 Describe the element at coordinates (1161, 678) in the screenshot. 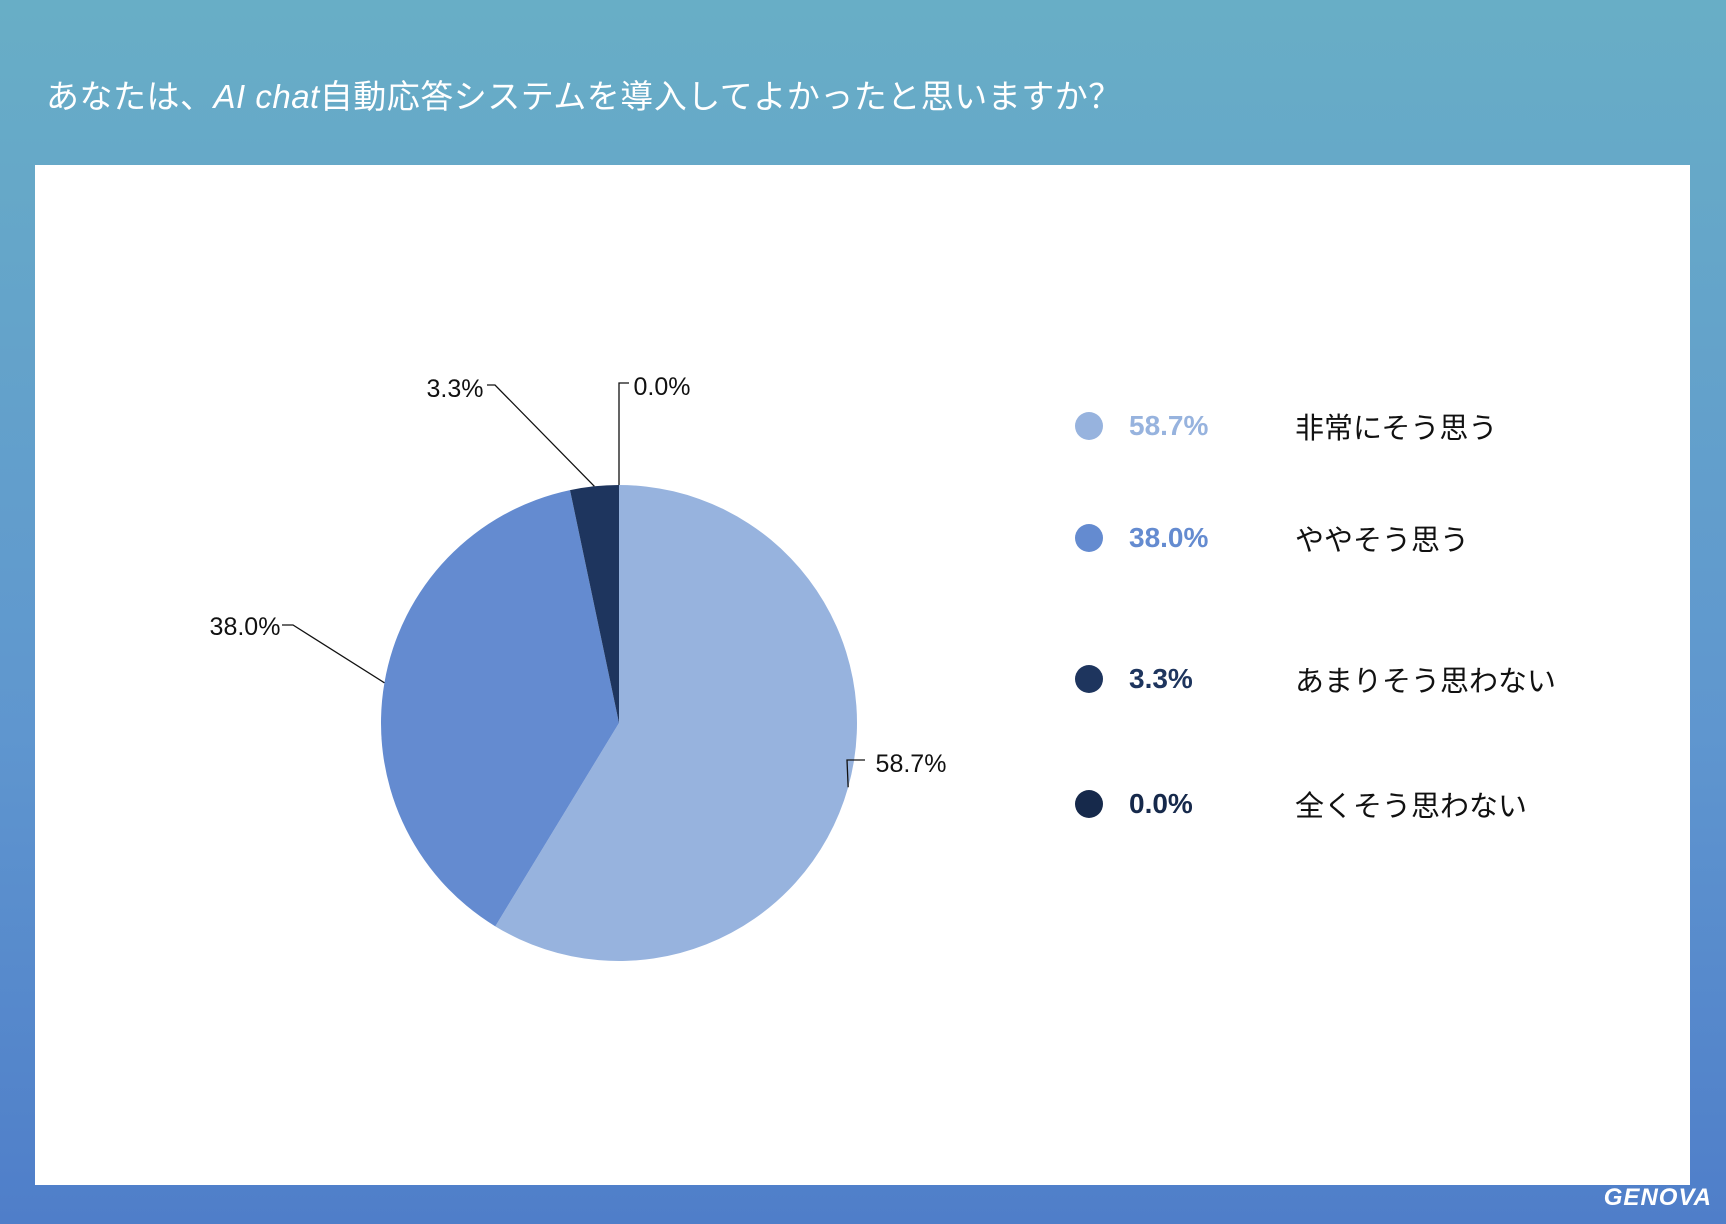

I see `legend-percent: 3.3%` at that location.